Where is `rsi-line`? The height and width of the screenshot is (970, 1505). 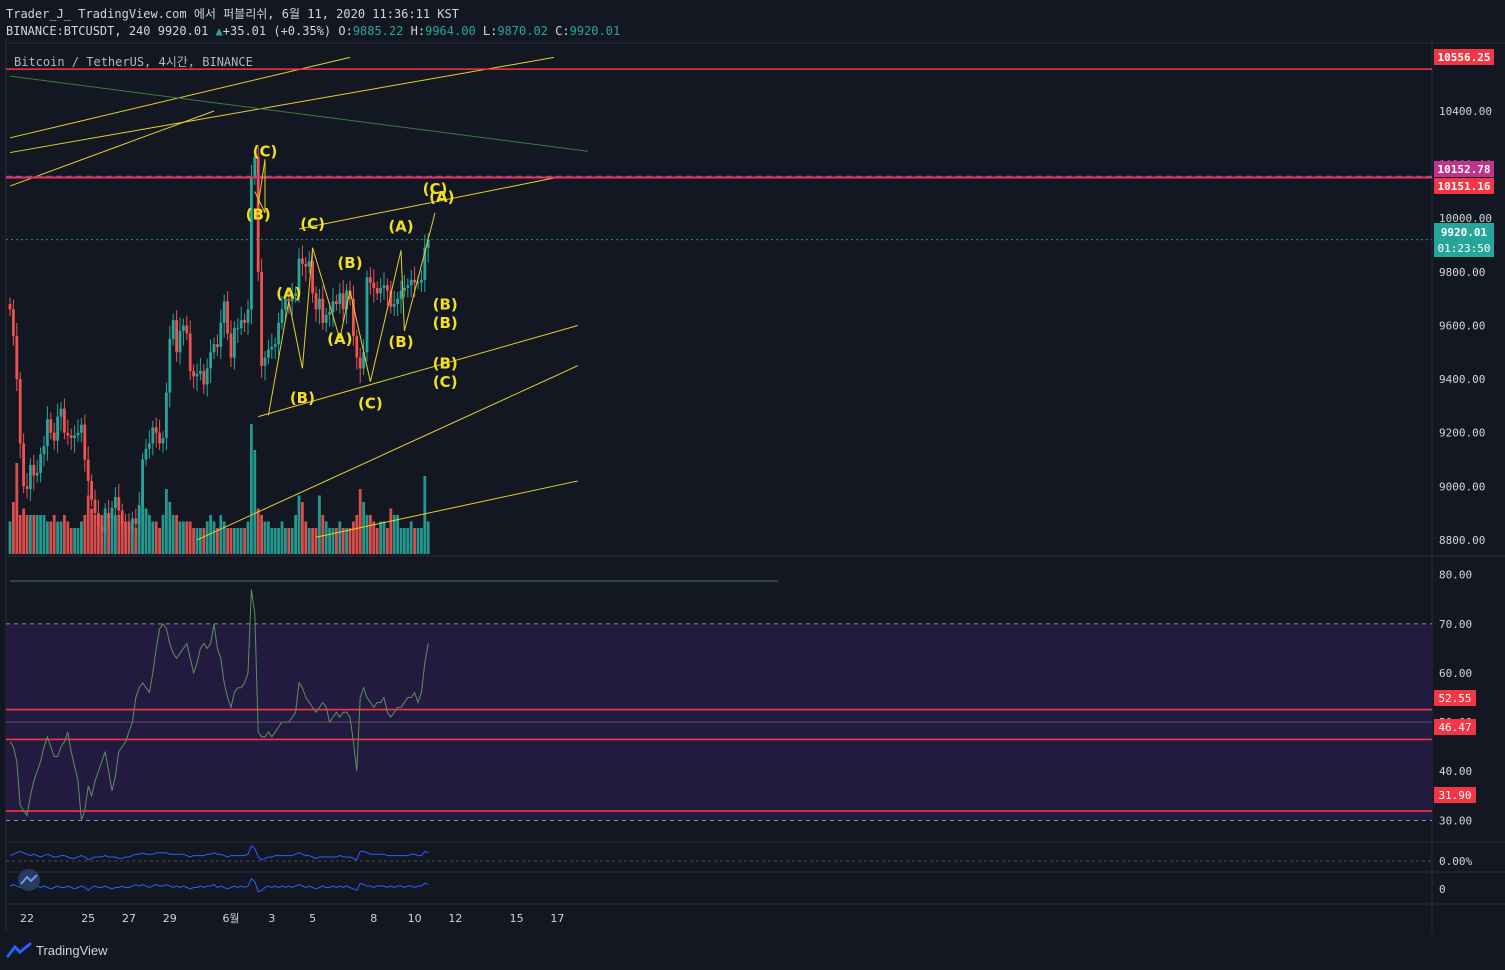 rsi-line is located at coordinates (219, 705).